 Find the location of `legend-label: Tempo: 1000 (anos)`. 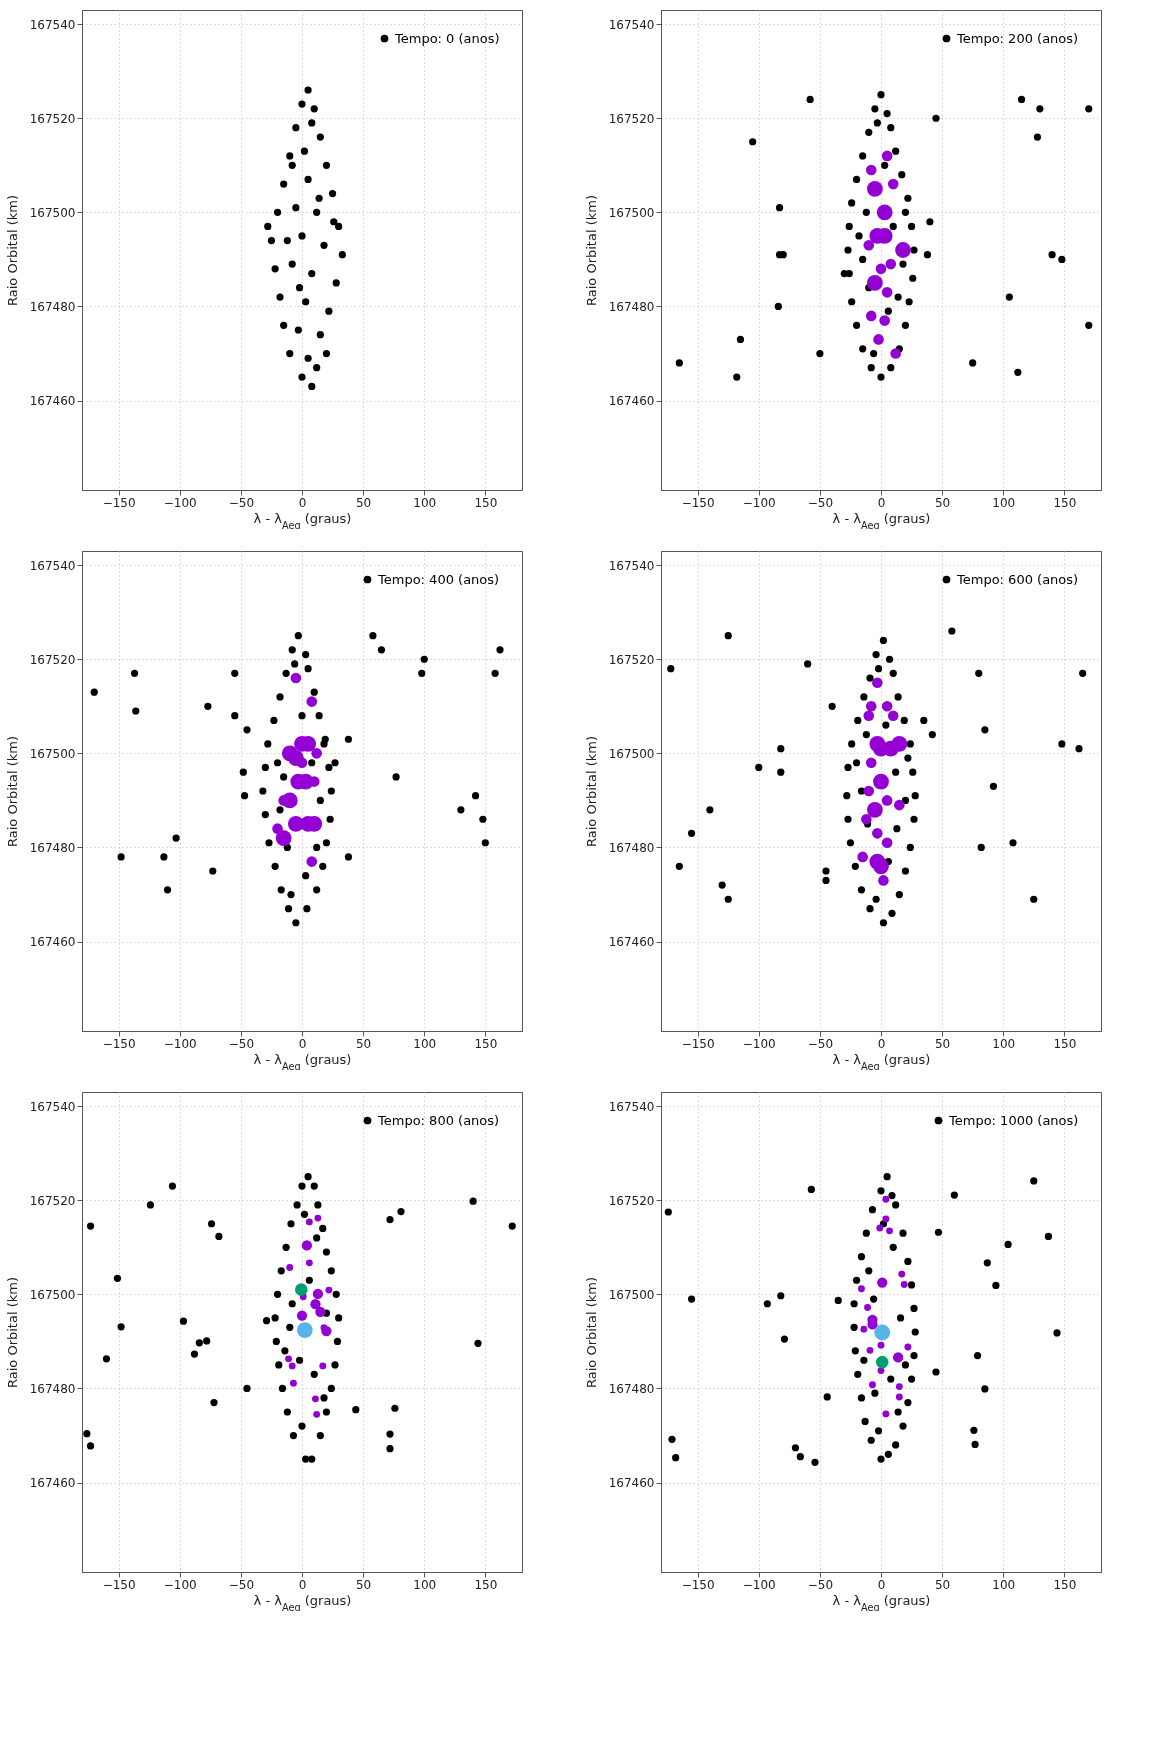

legend-label: Tempo: 1000 (anos) is located at coordinates (1013, 1120).